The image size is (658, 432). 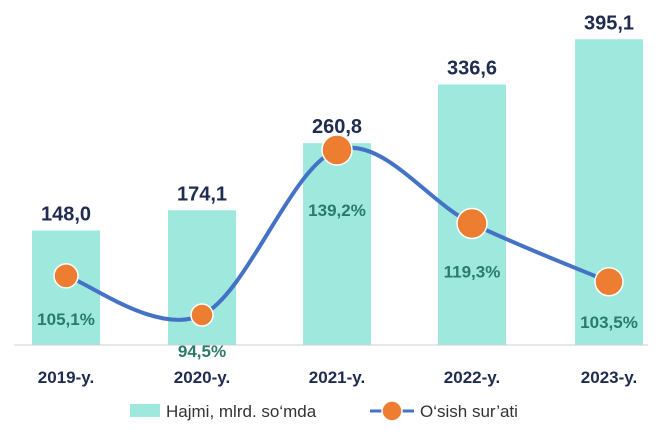 What do you see at coordinates (469, 411) in the screenshot?
I see `legend-line-label: O‘sish sur’ati` at bounding box center [469, 411].